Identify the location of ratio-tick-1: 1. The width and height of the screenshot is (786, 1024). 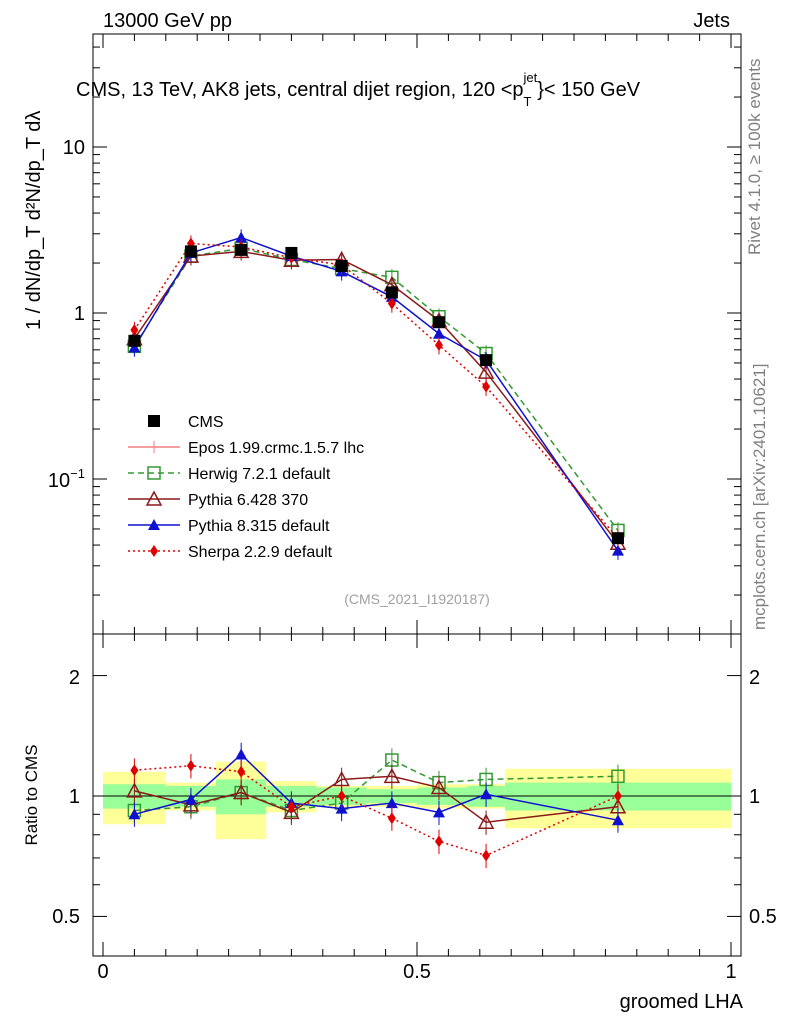
(74, 797).